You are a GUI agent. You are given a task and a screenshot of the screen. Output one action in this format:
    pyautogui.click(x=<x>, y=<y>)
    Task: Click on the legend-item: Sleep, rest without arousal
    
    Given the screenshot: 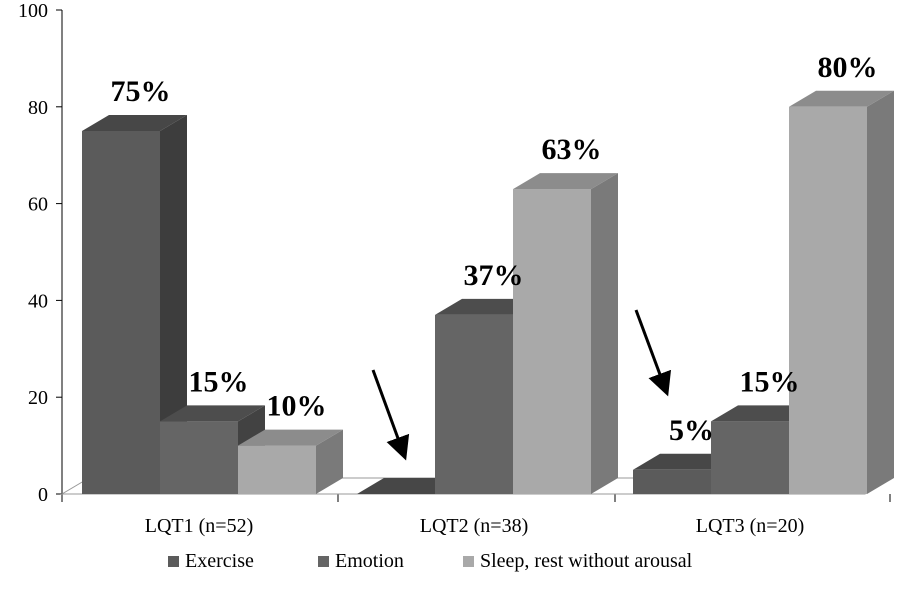 What is the action you would take?
    pyautogui.click(x=578, y=561)
    